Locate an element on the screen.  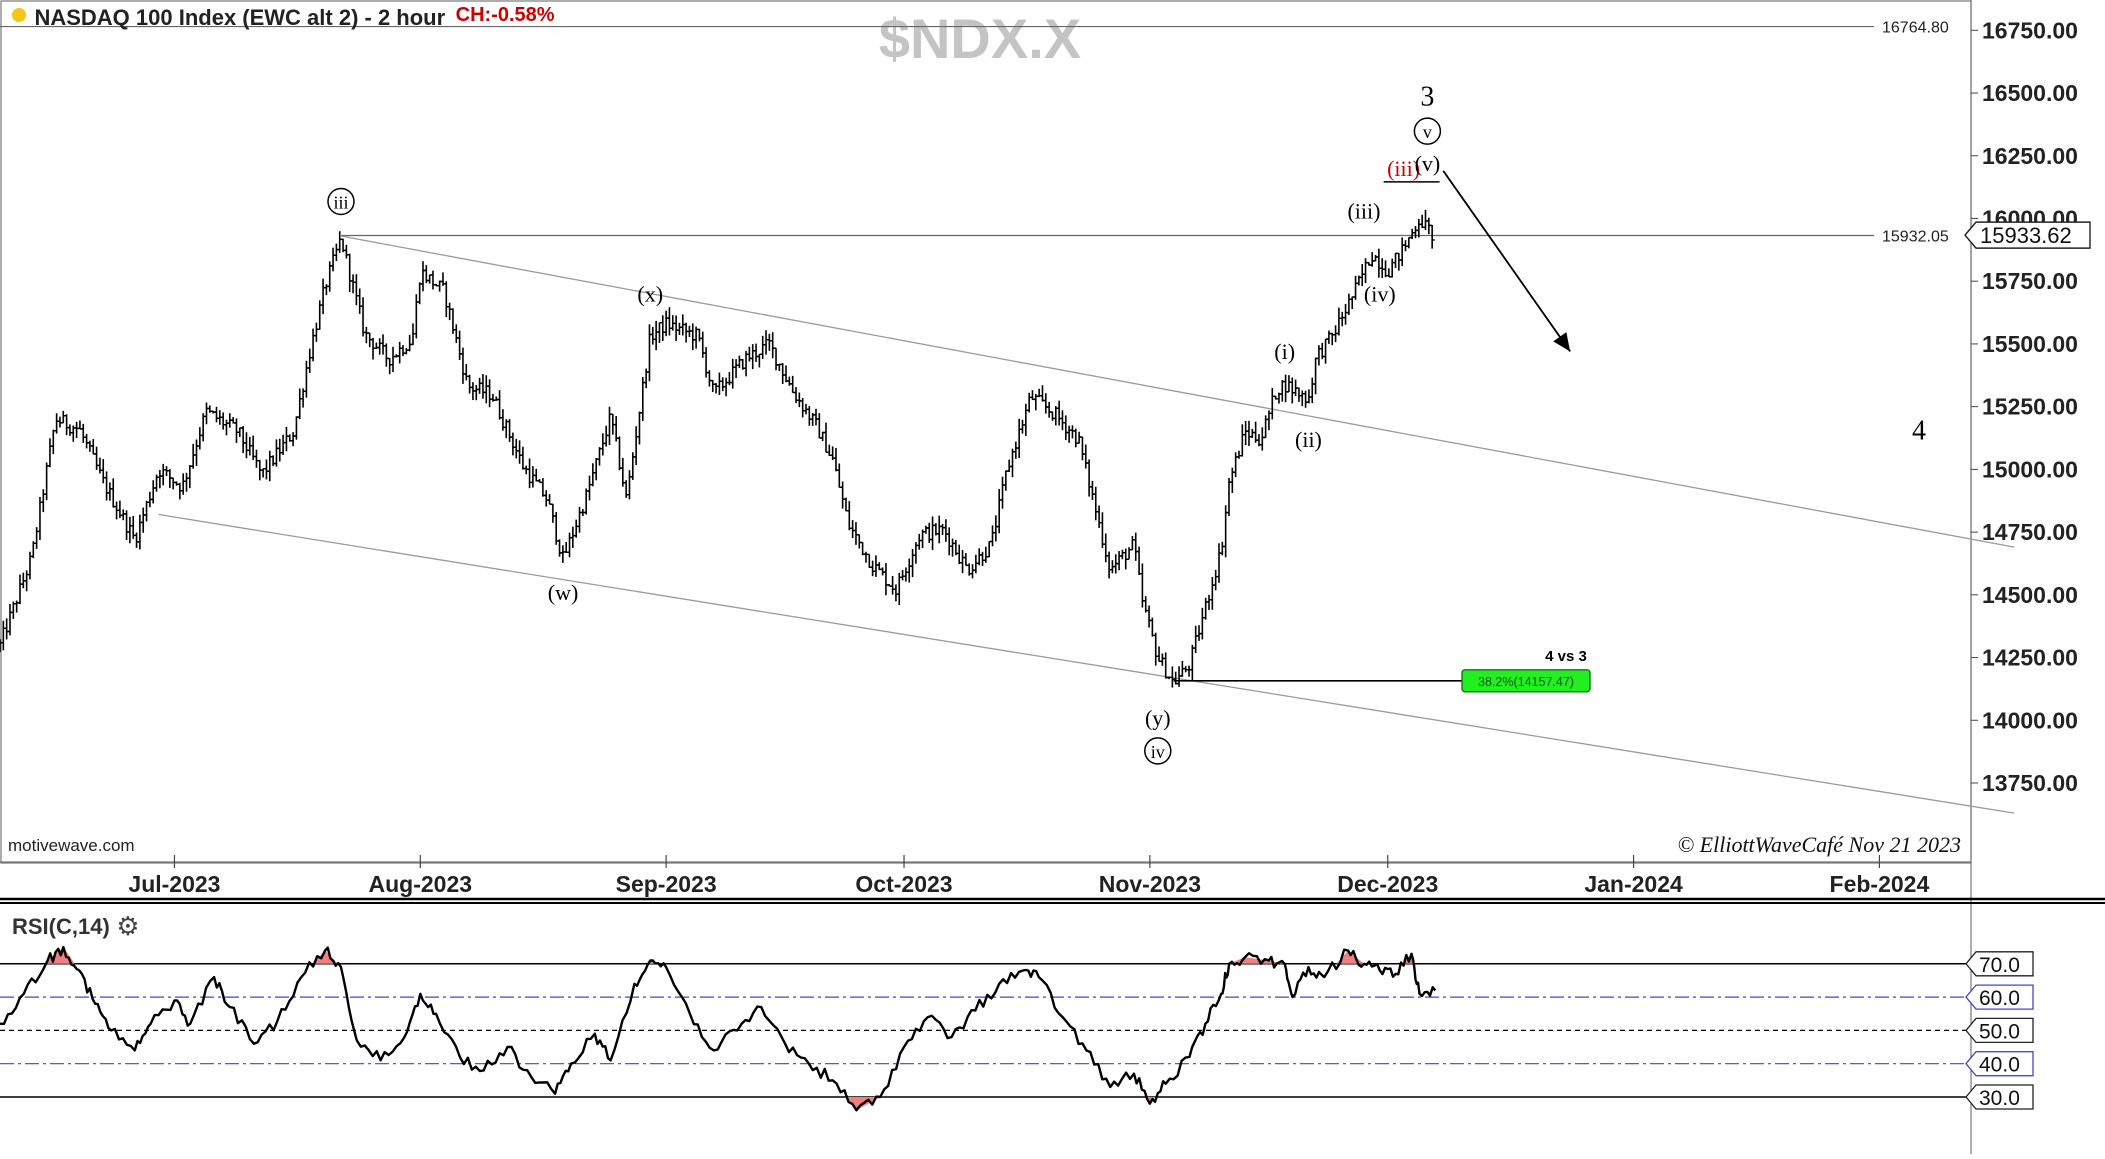
chart-title: NASDAQ 100 Index (EWC alt 2) - 2 hour is located at coordinates (240, 17).